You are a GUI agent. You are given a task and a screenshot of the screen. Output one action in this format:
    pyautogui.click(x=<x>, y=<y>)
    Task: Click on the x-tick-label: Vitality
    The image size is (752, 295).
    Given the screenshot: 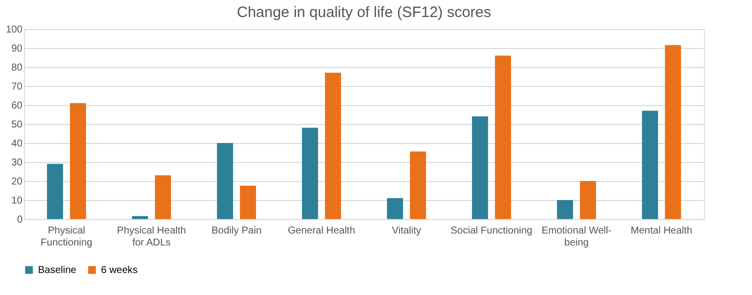 What is the action you would take?
    pyautogui.click(x=407, y=231)
    